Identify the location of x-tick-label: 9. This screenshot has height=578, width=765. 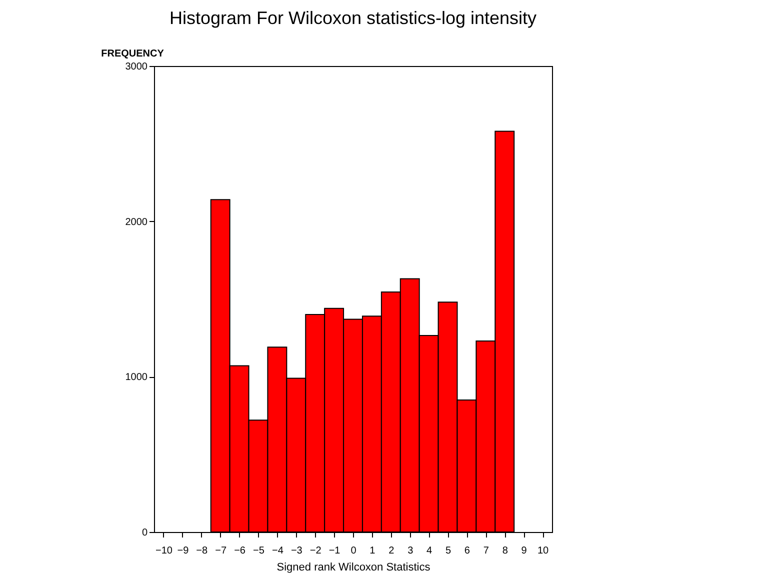
(524, 551).